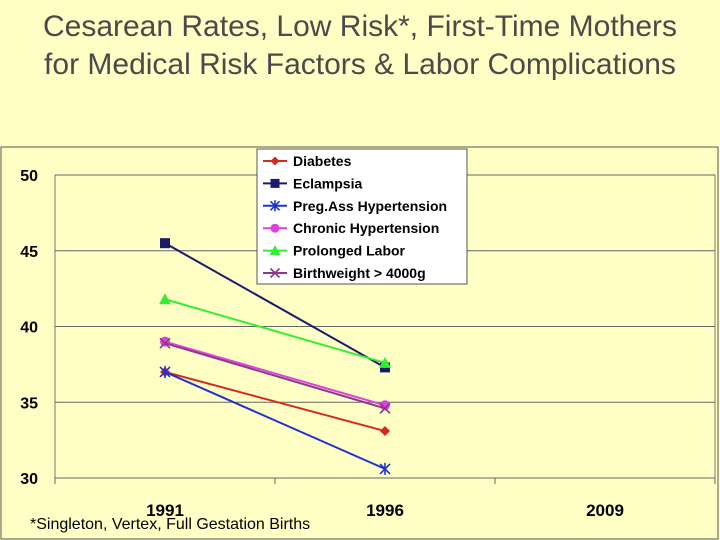 Image resolution: width=720 pixels, height=540 pixels. Describe the element at coordinates (385, 408) in the screenshot. I see `data-point-birthweight-4000g-1996` at that location.